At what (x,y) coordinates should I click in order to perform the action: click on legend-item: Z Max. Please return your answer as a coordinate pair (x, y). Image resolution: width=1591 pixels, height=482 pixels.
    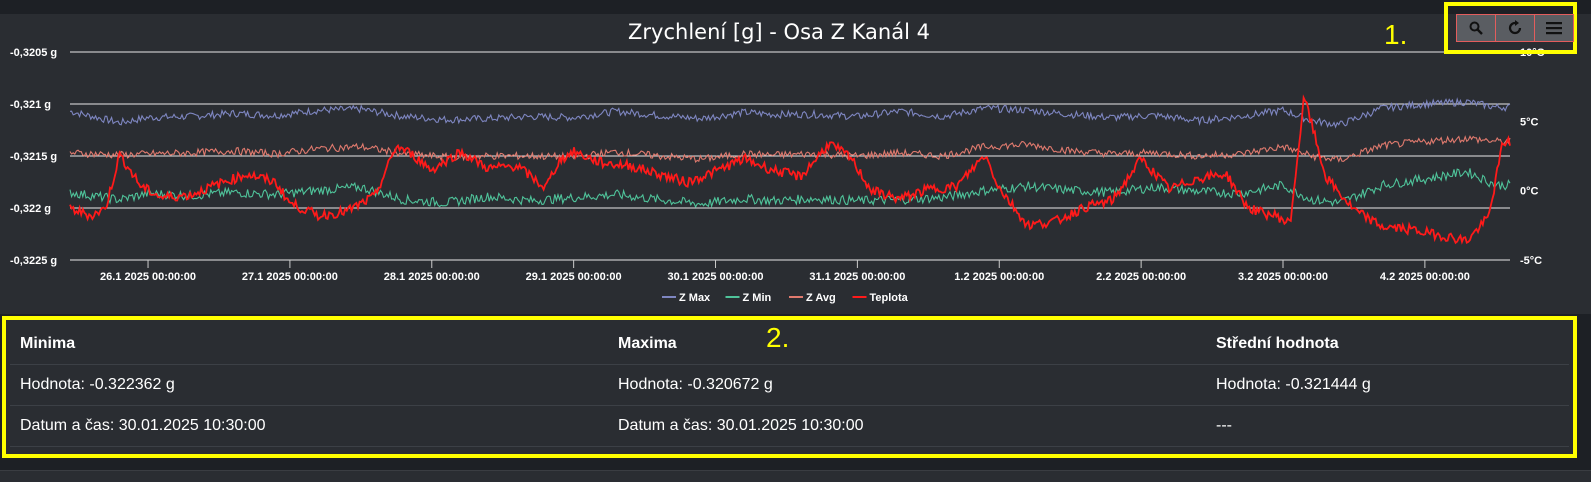
    Looking at the image, I should click on (686, 298).